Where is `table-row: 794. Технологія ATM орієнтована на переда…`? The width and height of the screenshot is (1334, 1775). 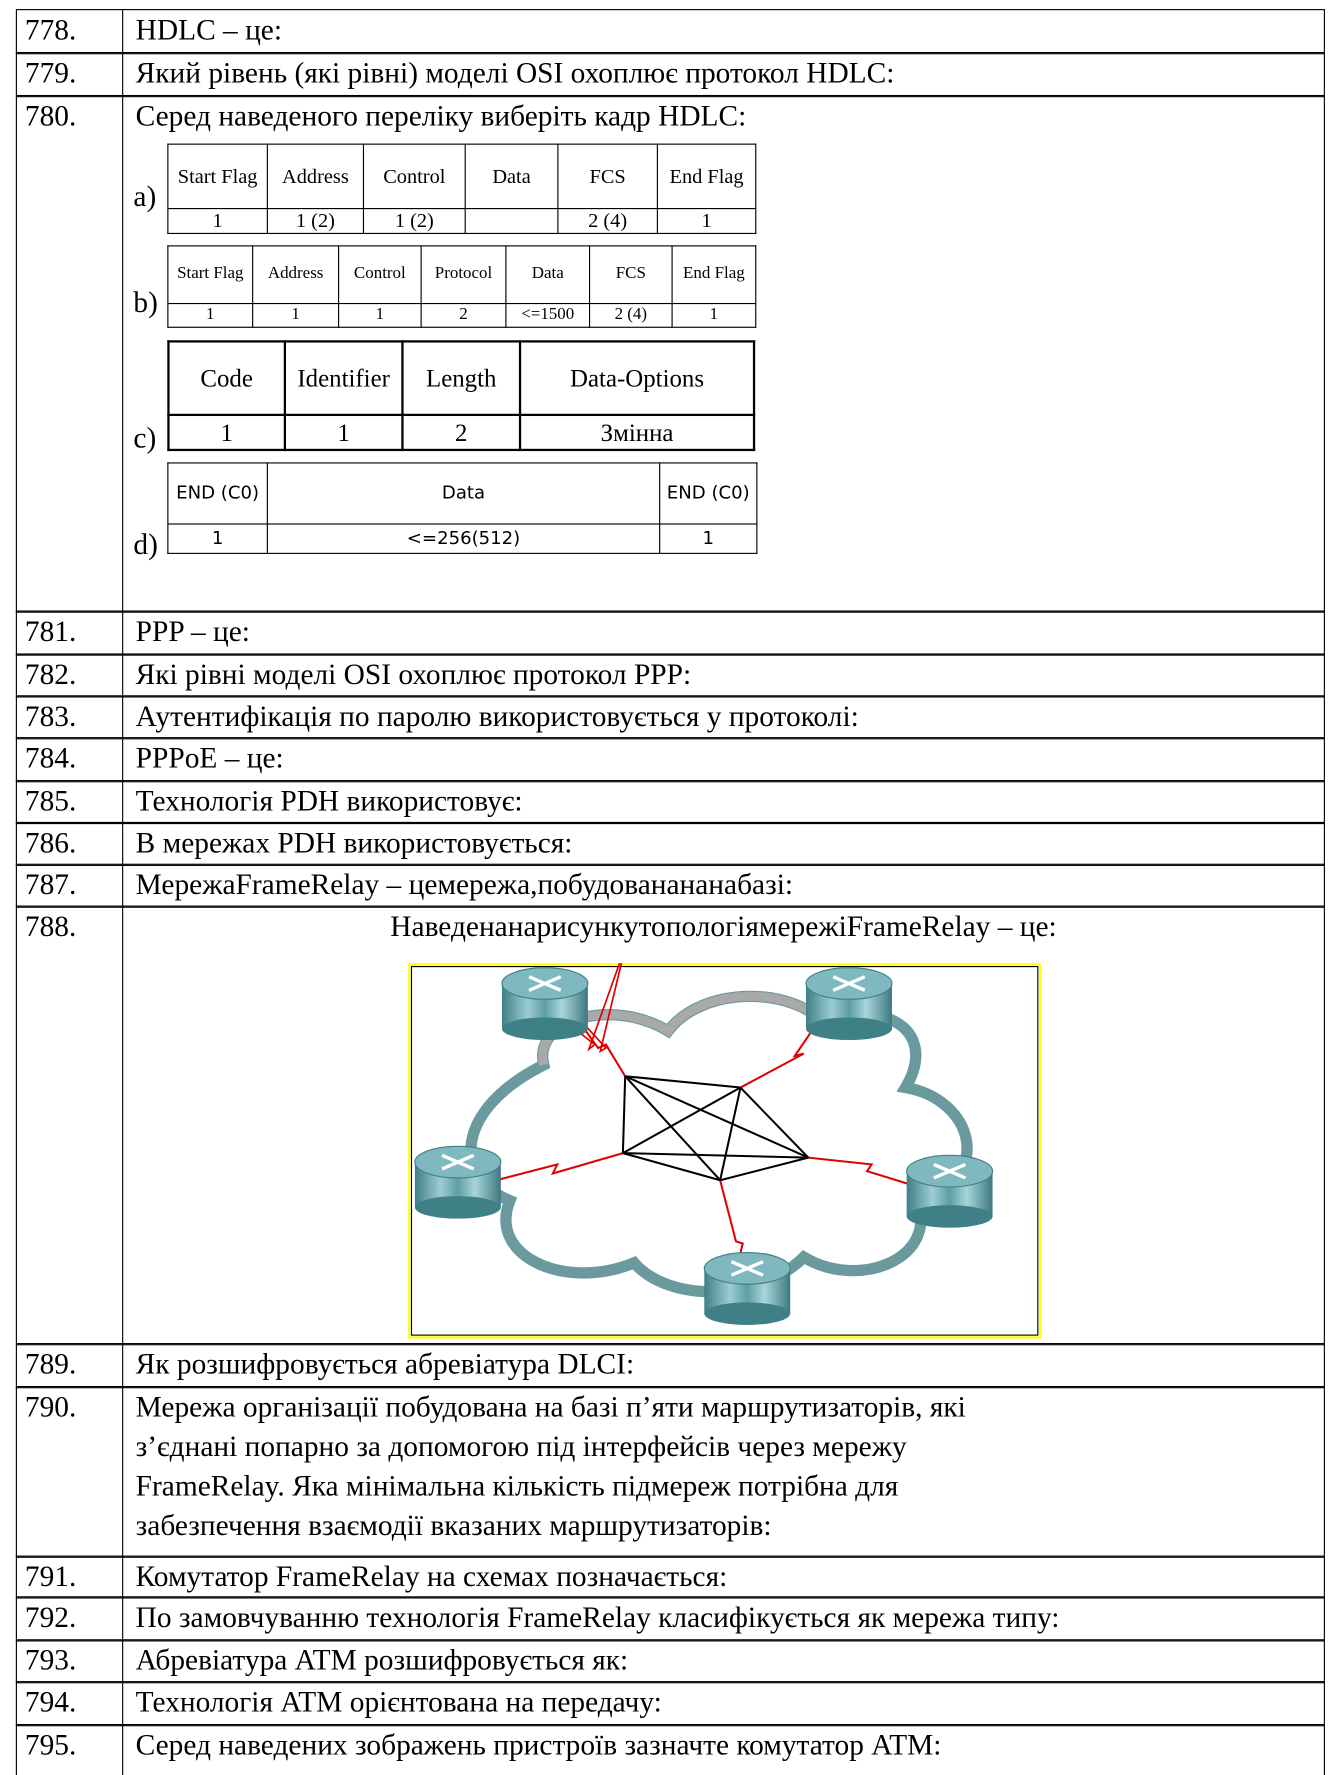
table-row: 794. Технологія ATM орієнтована на переда… is located at coordinates (670, 1703).